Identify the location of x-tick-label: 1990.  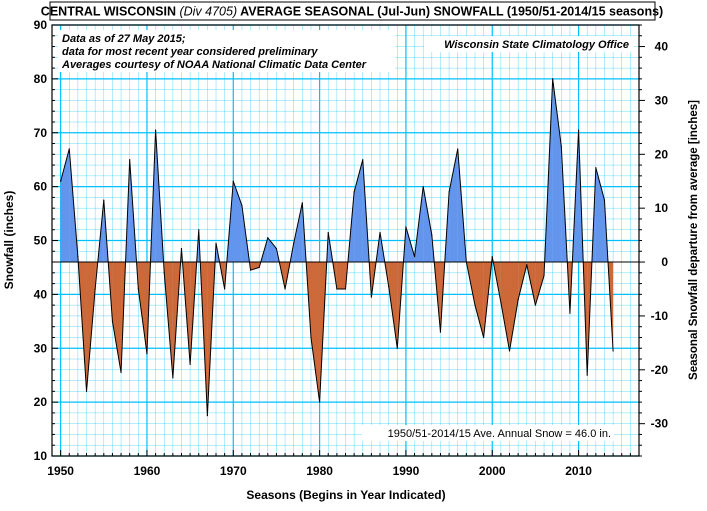
(406, 471).